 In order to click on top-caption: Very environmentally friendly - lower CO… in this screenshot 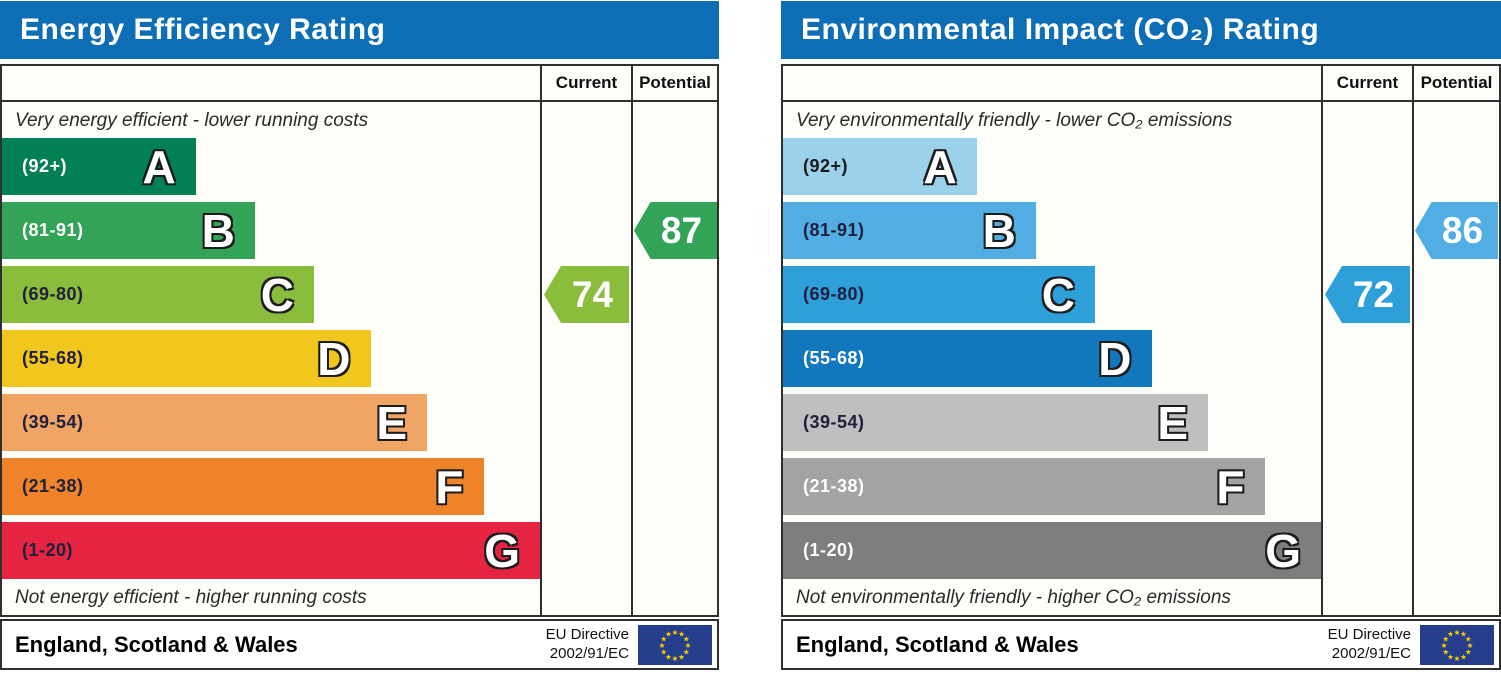, I will do `click(1014, 120)`.